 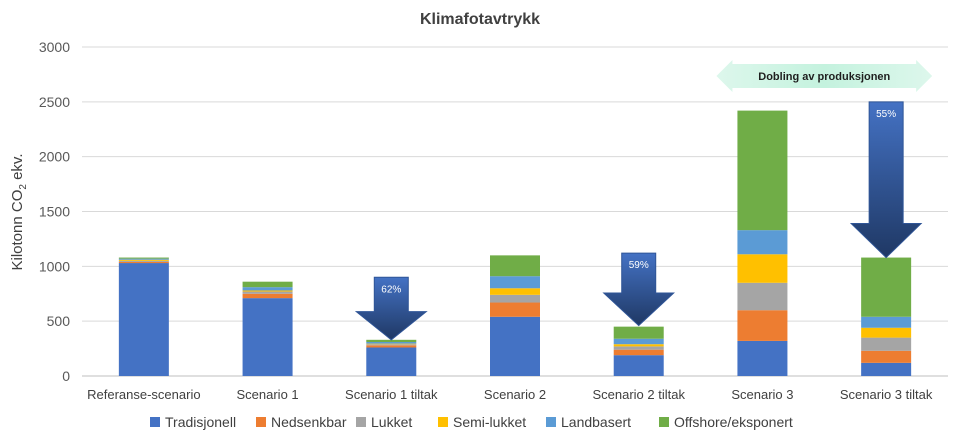 I want to click on chart-title: Klimafotavtrykk, so click(x=480, y=19).